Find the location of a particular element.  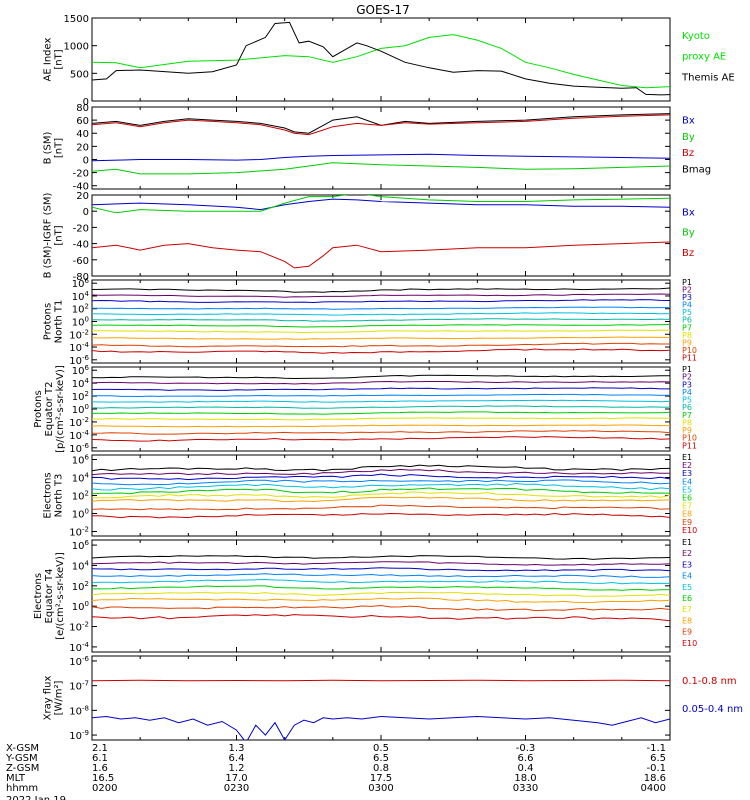

x-tick-label: 0300 is located at coordinates (380, 788).